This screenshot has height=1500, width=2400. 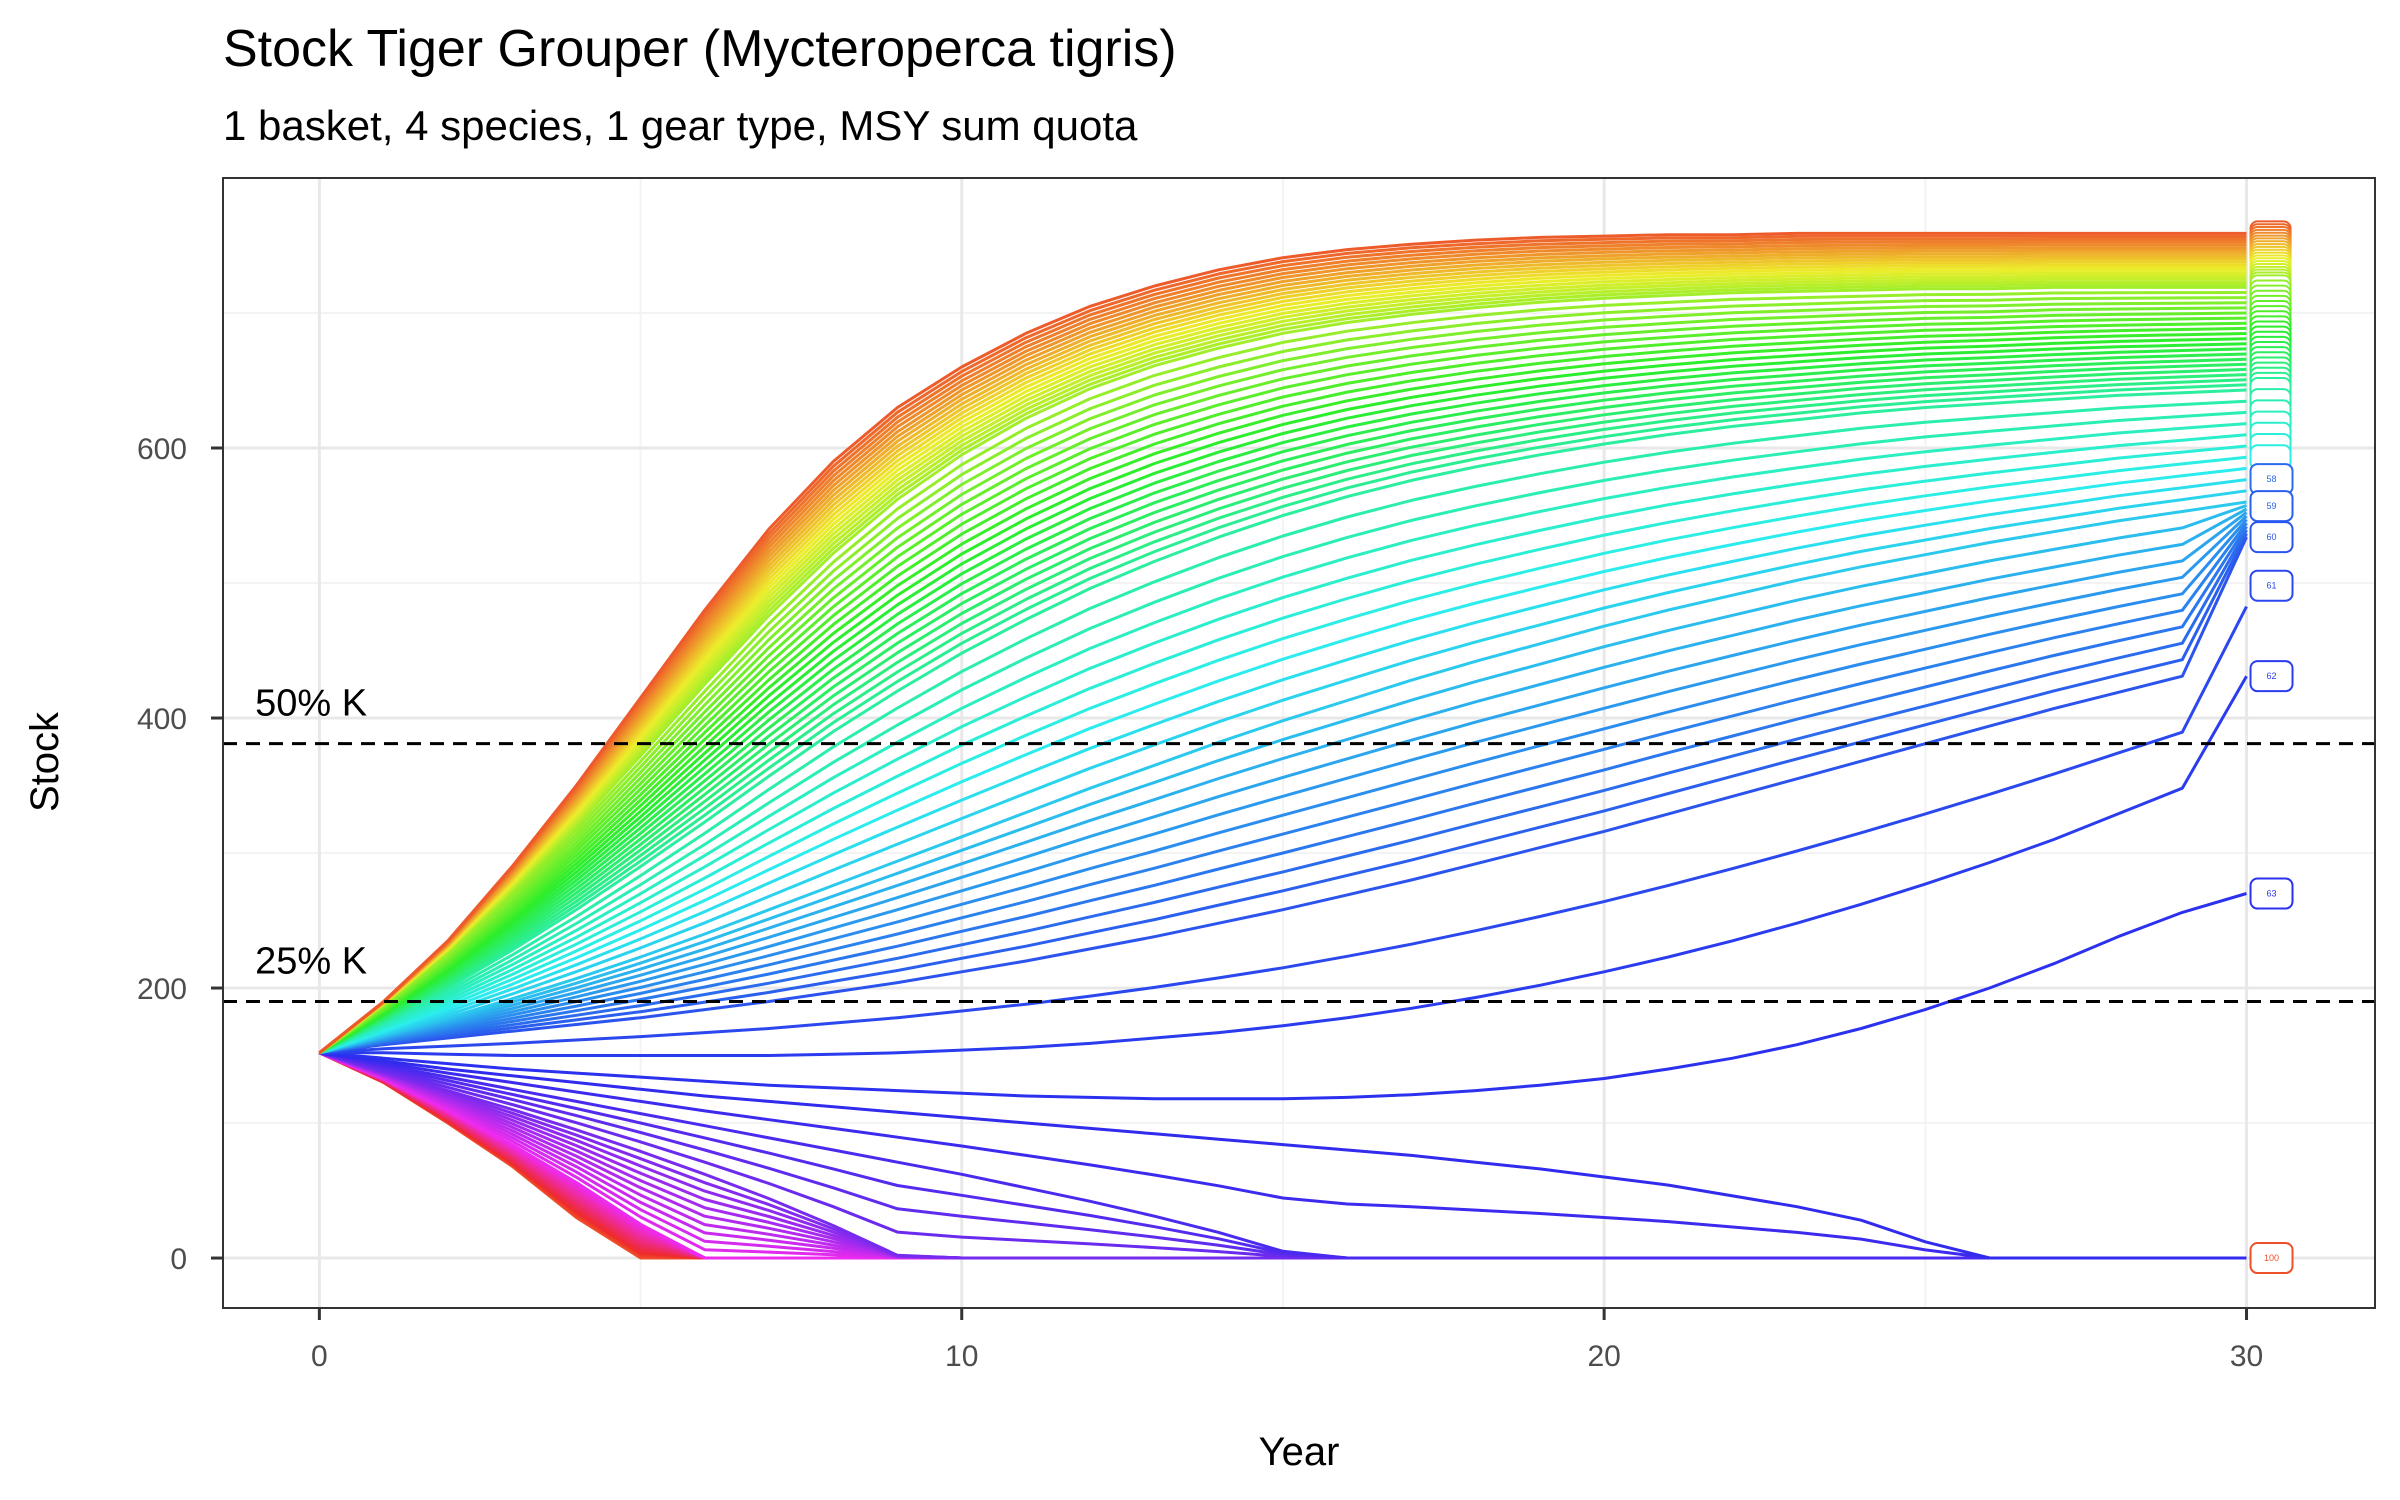 I want to click on end-label-text: 63, so click(x=2272, y=894).